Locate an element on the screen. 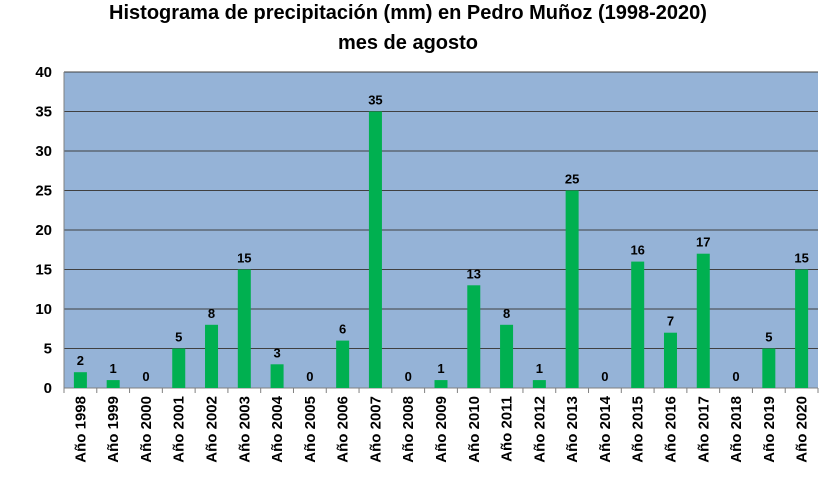  y-tick-label: 20 is located at coordinates (43, 230).